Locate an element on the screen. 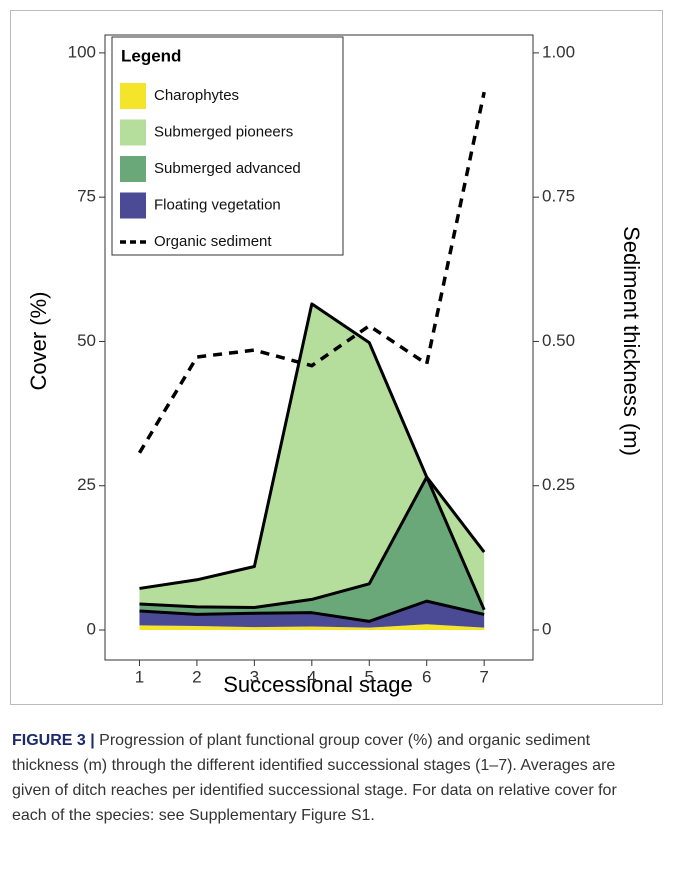 The height and width of the screenshot is (893, 673). caption-label: FIGURE 3 | is located at coordinates (53, 740).